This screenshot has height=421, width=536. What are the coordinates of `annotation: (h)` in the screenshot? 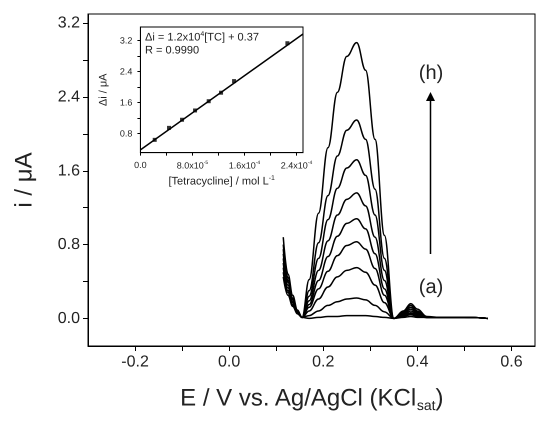 It's located at (431, 73).